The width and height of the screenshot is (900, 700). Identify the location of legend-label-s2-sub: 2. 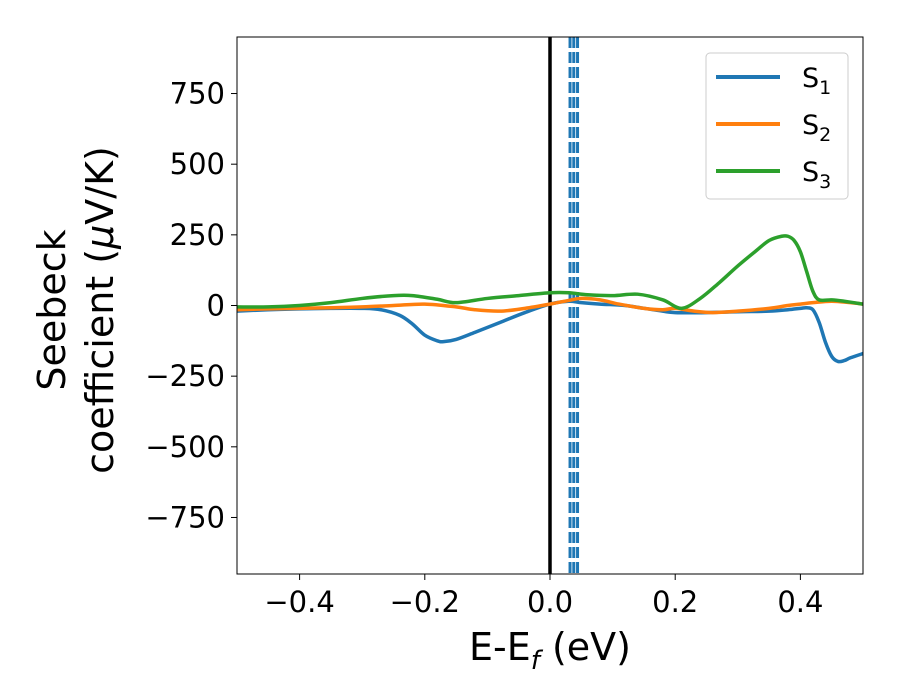
(825, 135).